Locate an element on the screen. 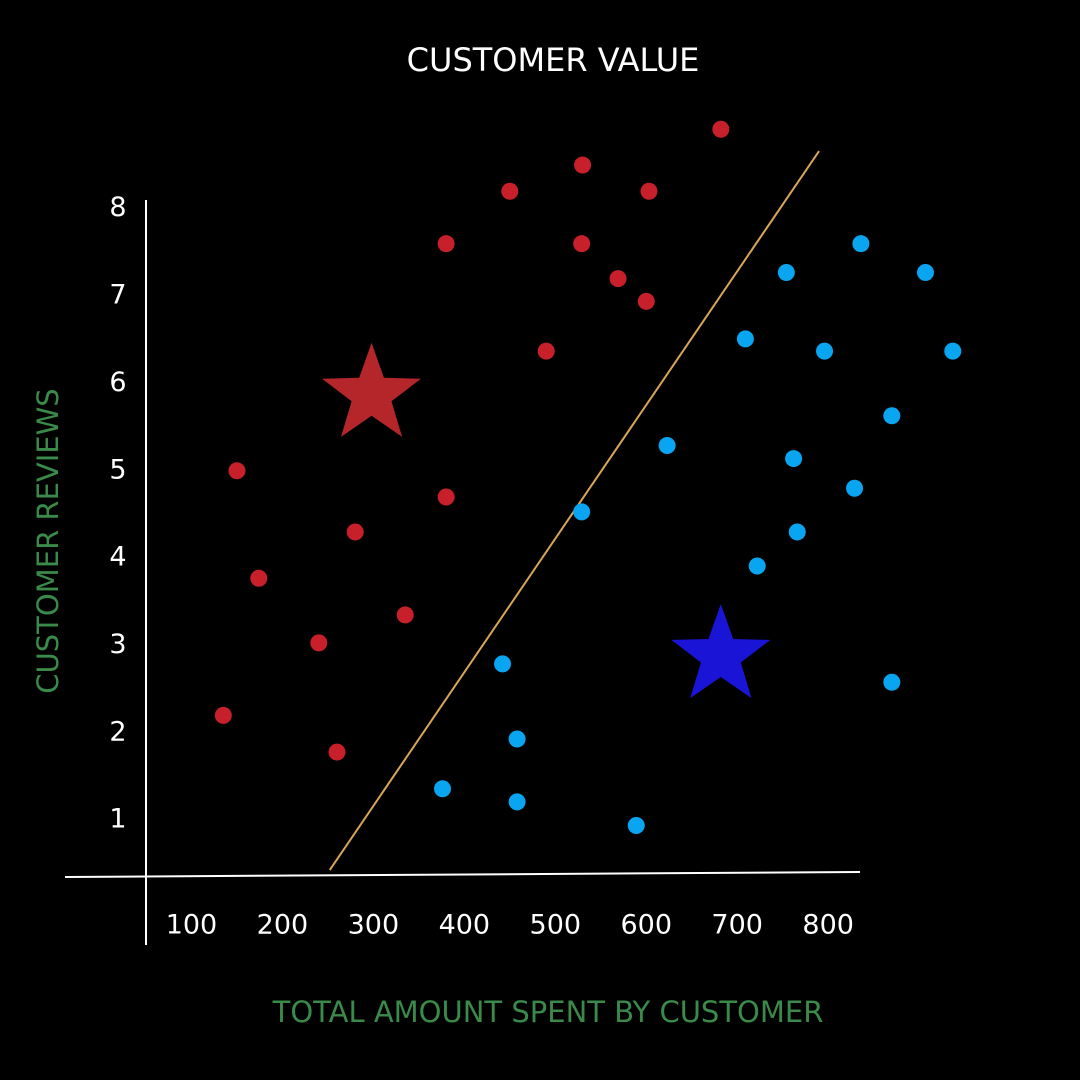 The image size is (1080, 1080). x-tick-label: 300 is located at coordinates (374, 925).